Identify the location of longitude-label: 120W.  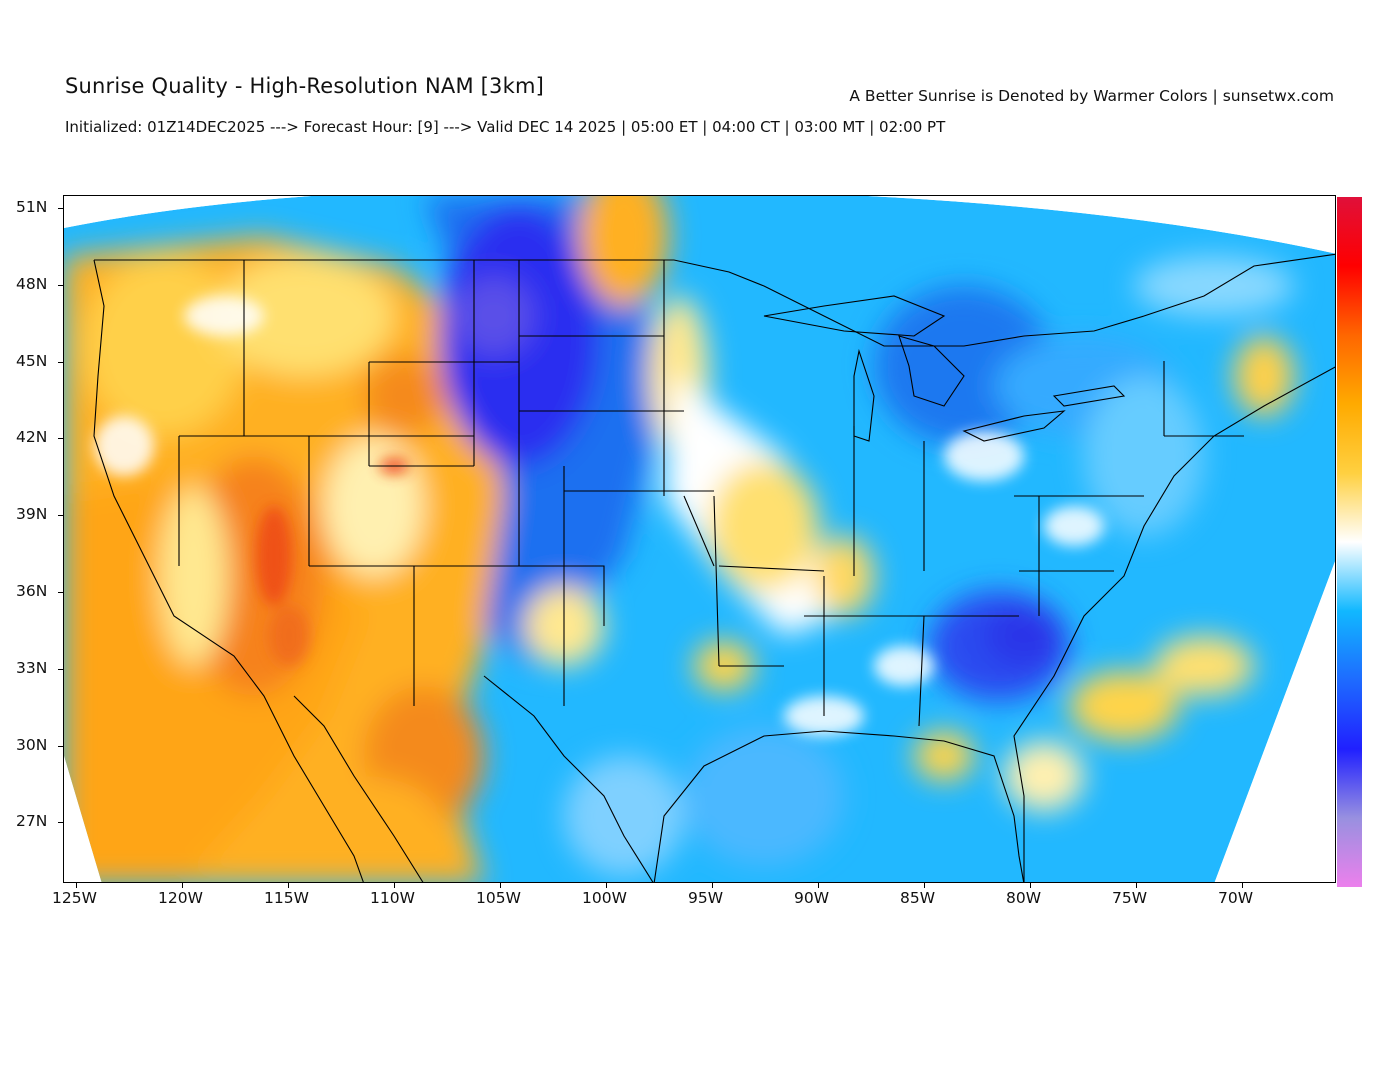
(180, 898).